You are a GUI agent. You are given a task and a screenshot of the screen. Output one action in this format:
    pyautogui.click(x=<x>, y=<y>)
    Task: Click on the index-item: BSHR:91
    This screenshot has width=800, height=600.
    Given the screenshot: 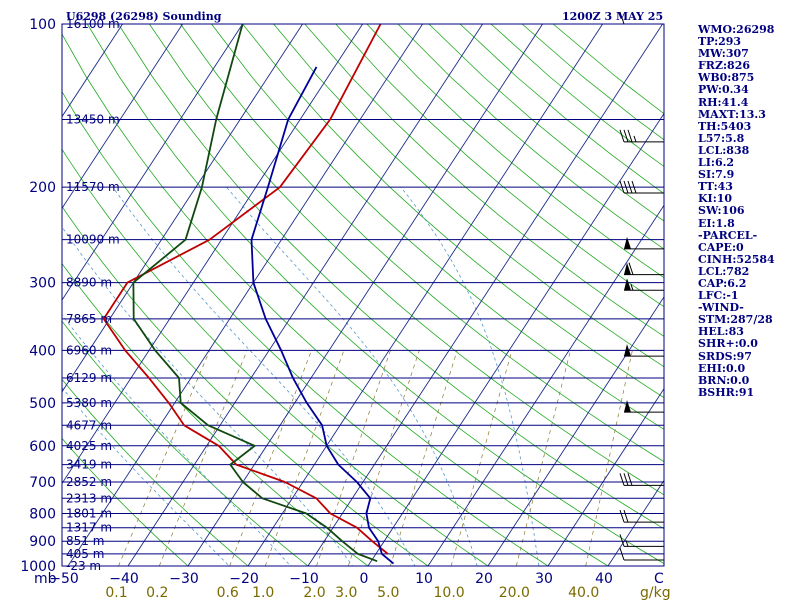 What is the action you would take?
    pyautogui.click(x=726, y=392)
    